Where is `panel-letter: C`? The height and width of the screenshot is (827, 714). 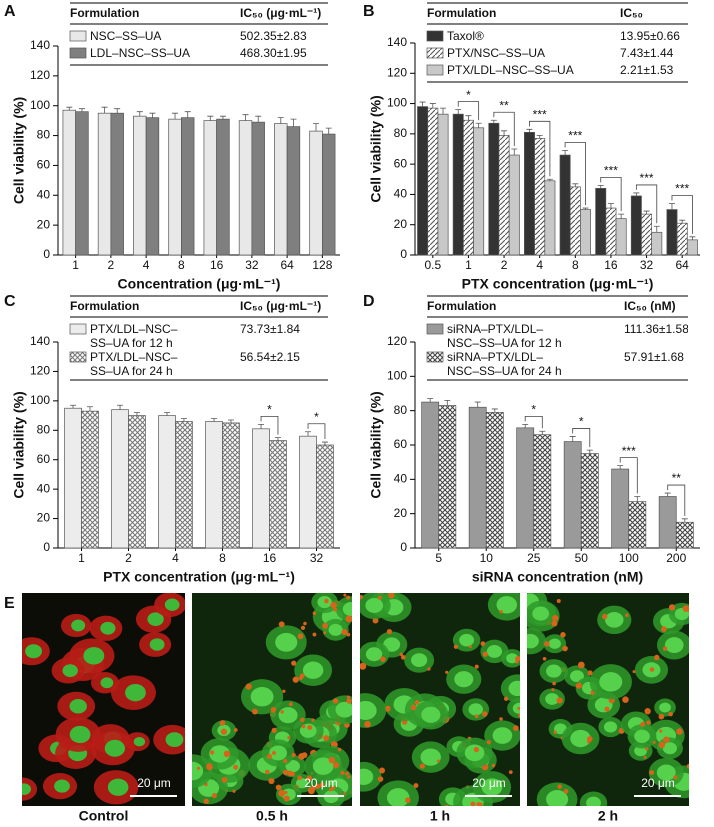 panel-letter: C is located at coordinates (10, 301).